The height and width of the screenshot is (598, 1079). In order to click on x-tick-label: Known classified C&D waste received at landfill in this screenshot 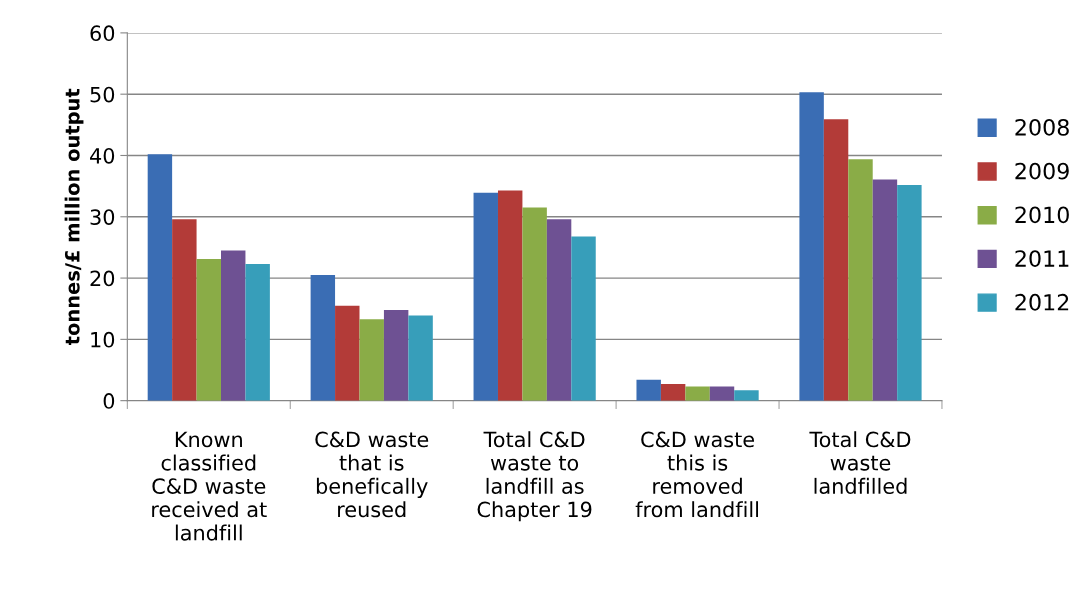, I will do `click(209, 486)`.